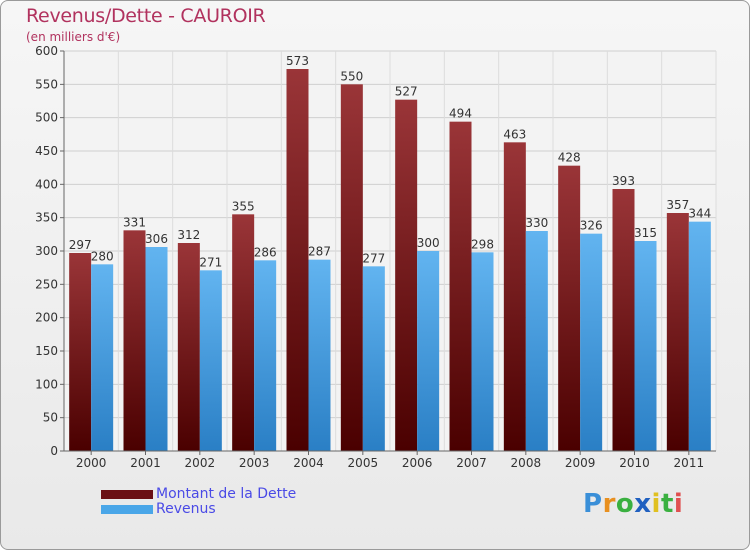  Describe the element at coordinates (417, 463) in the screenshot. I see `x-tick-label-2006: 2006` at that location.